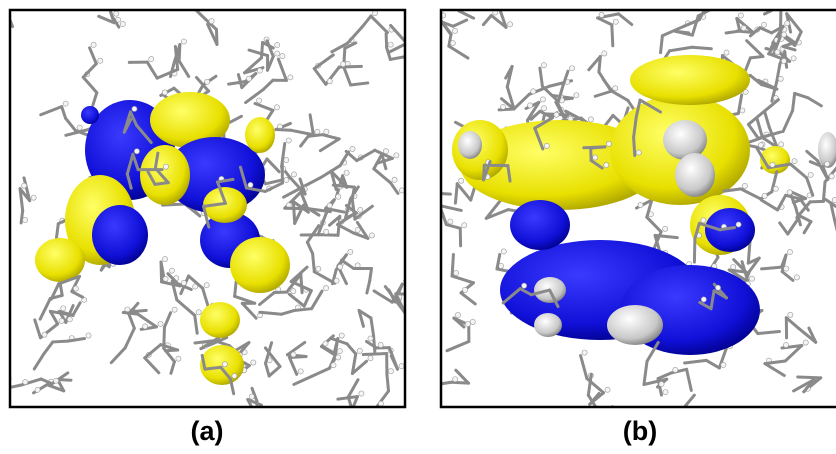 The width and height of the screenshot is (836, 454). What do you see at coordinates (640, 431) in the screenshot?
I see `panel-label: (b)` at bounding box center [640, 431].